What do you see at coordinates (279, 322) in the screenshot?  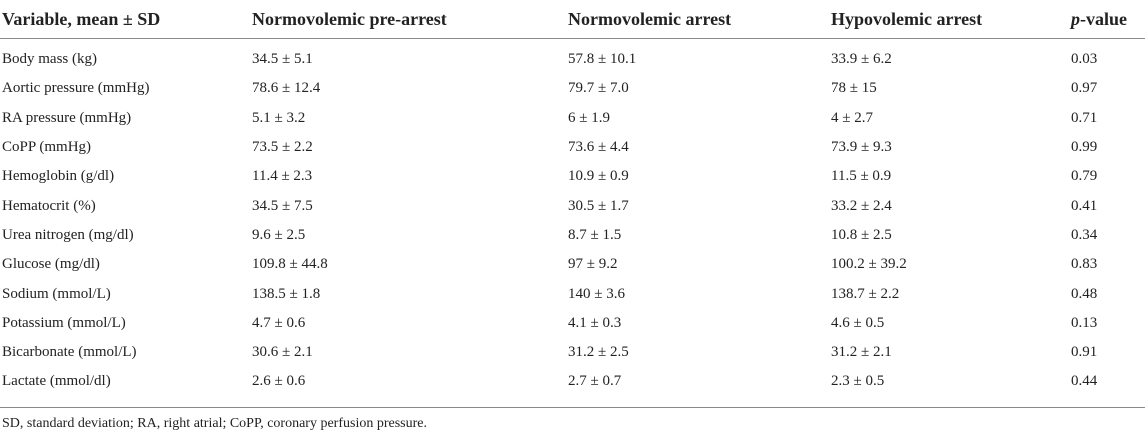 I see `cell-pre-arrest: 4.7 ± 0.6` at bounding box center [279, 322].